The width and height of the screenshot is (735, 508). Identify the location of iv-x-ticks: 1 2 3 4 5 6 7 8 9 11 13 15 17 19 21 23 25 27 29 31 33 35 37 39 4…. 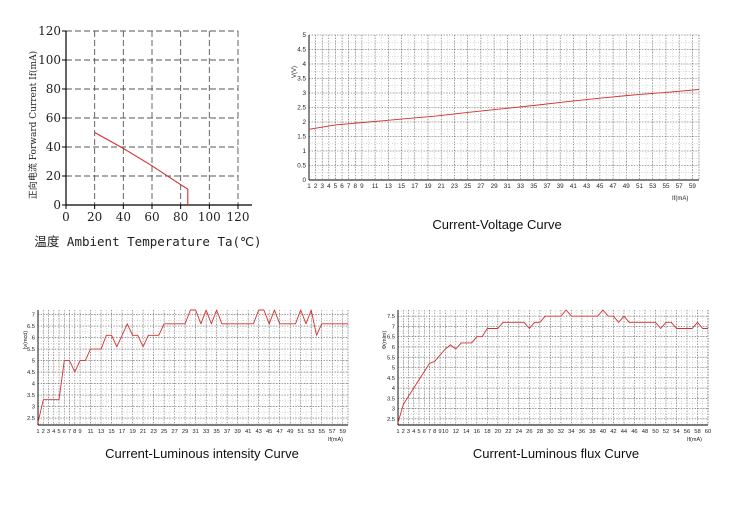
(501, 186).